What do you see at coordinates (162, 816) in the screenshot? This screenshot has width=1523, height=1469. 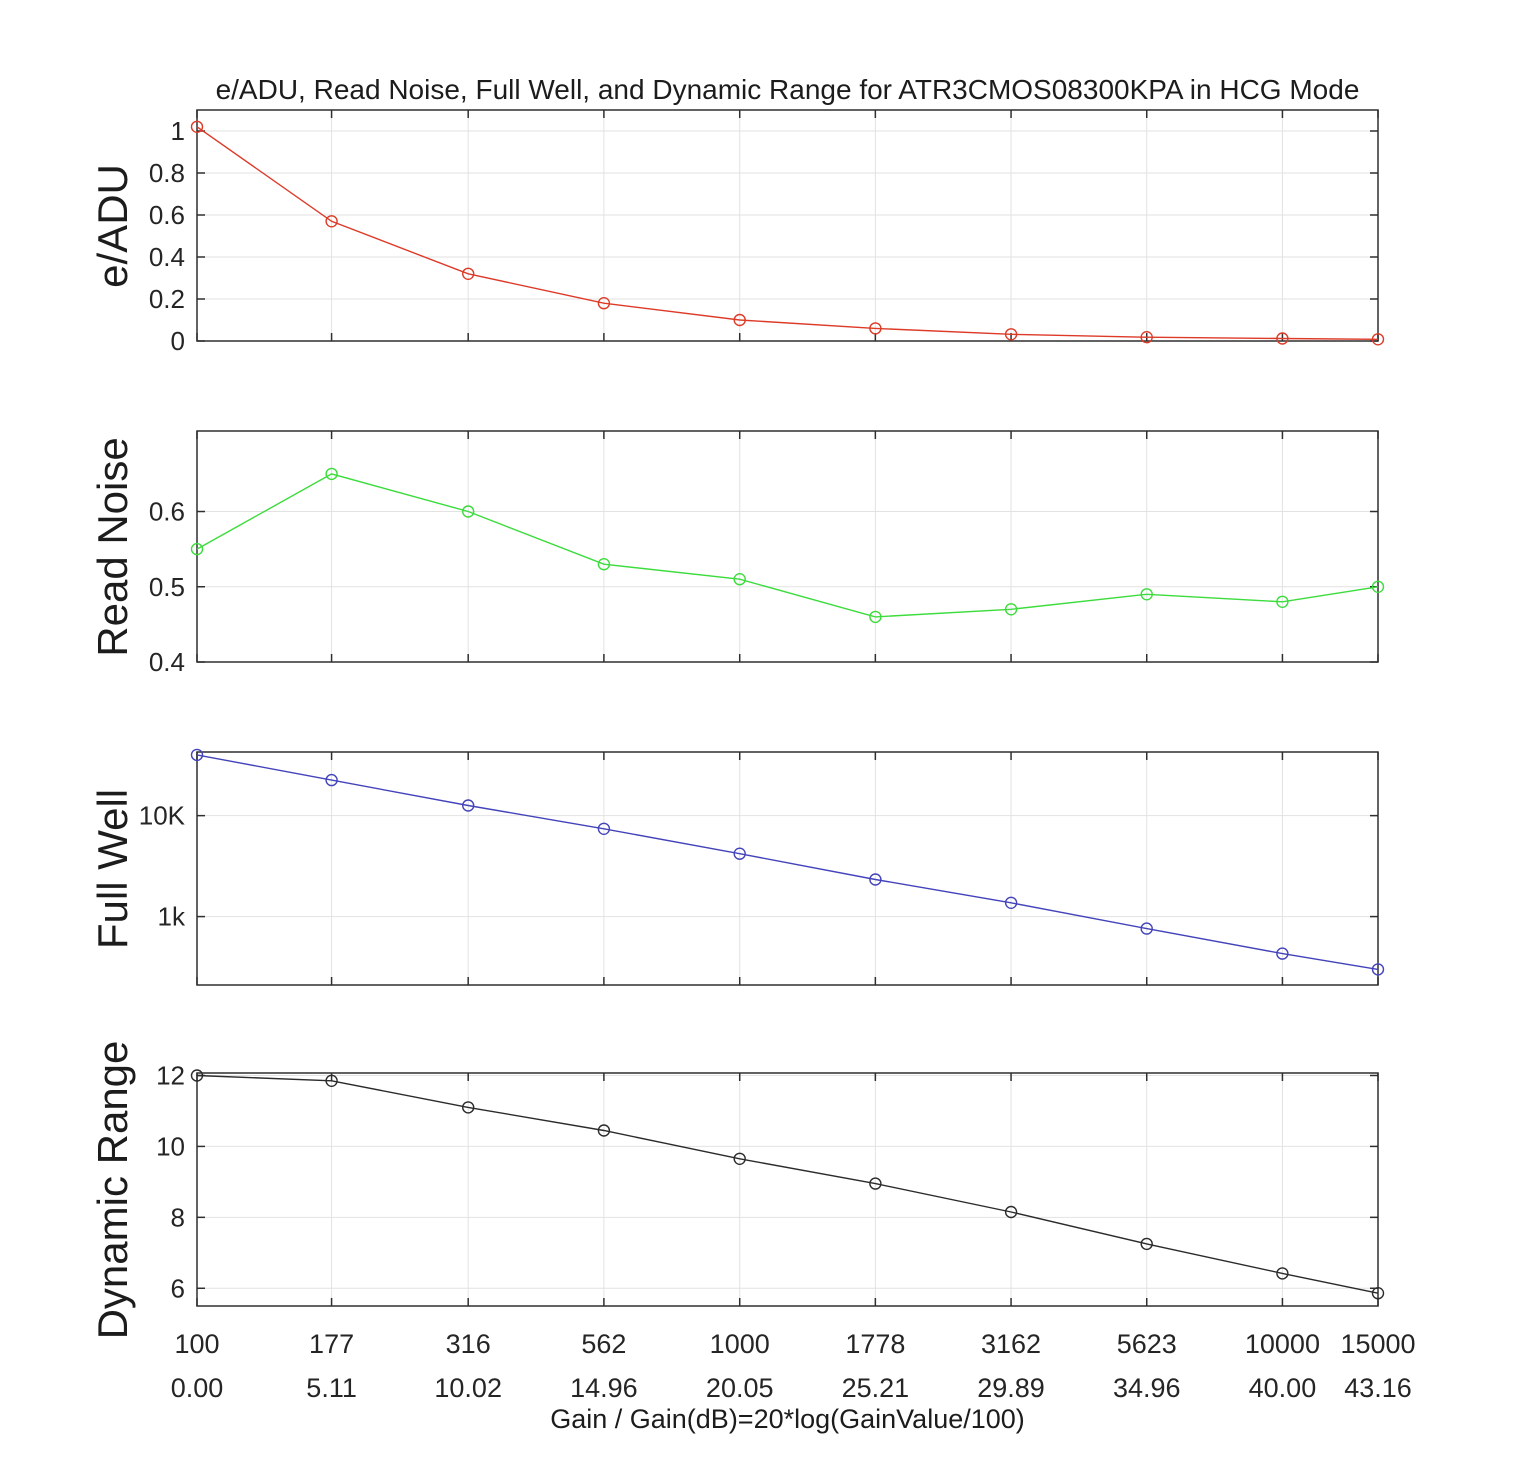 I see `y-tick-label: 10K` at bounding box center [162, 816].